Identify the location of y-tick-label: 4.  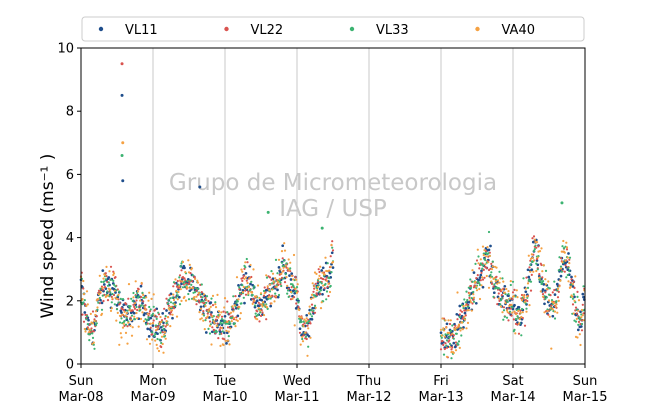
(70, 238).